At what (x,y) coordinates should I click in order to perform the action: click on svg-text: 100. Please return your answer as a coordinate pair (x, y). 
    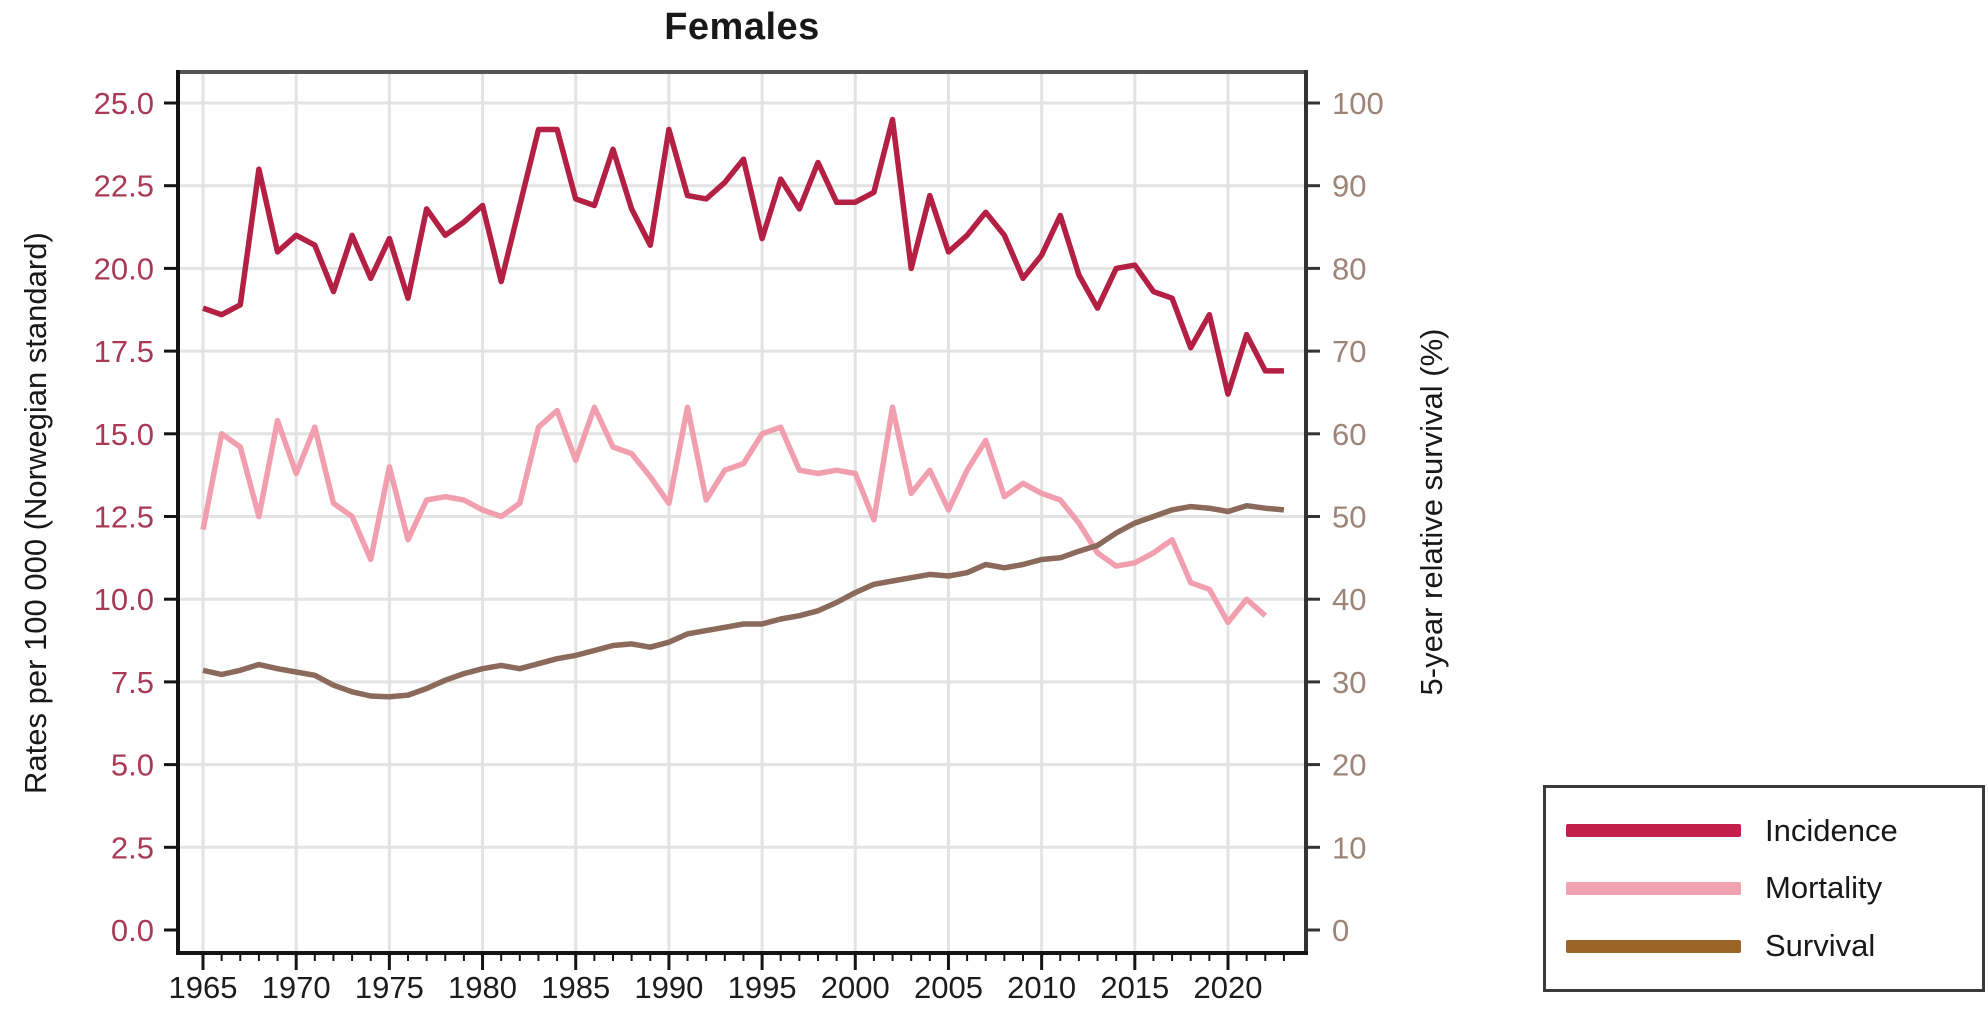
    Looking at the image, I should click on (1358, 103).